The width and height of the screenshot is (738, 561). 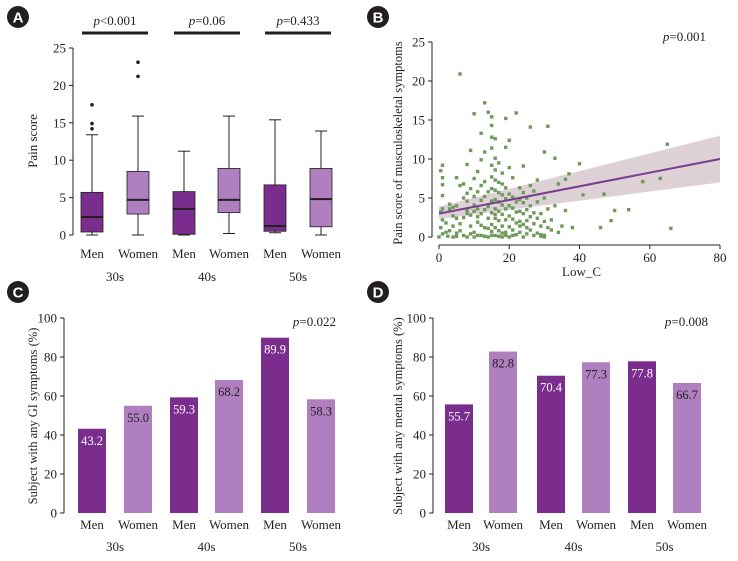 I want to click on panel-b-x-tick-label: 60, so click(x=649, y=257).